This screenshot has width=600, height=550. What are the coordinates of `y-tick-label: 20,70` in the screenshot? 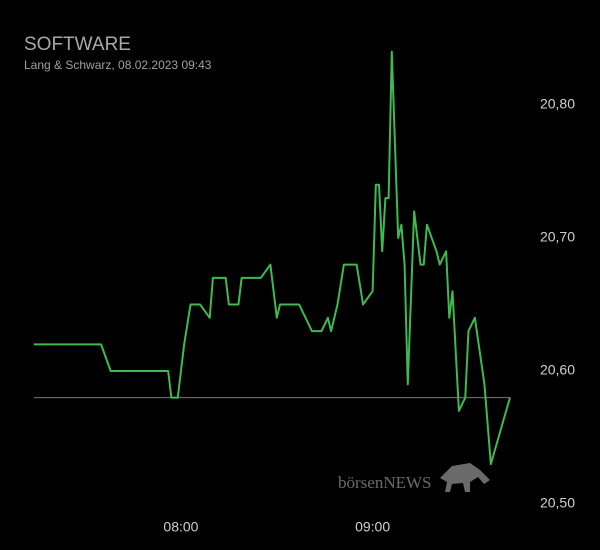 It's located at (557, 237).